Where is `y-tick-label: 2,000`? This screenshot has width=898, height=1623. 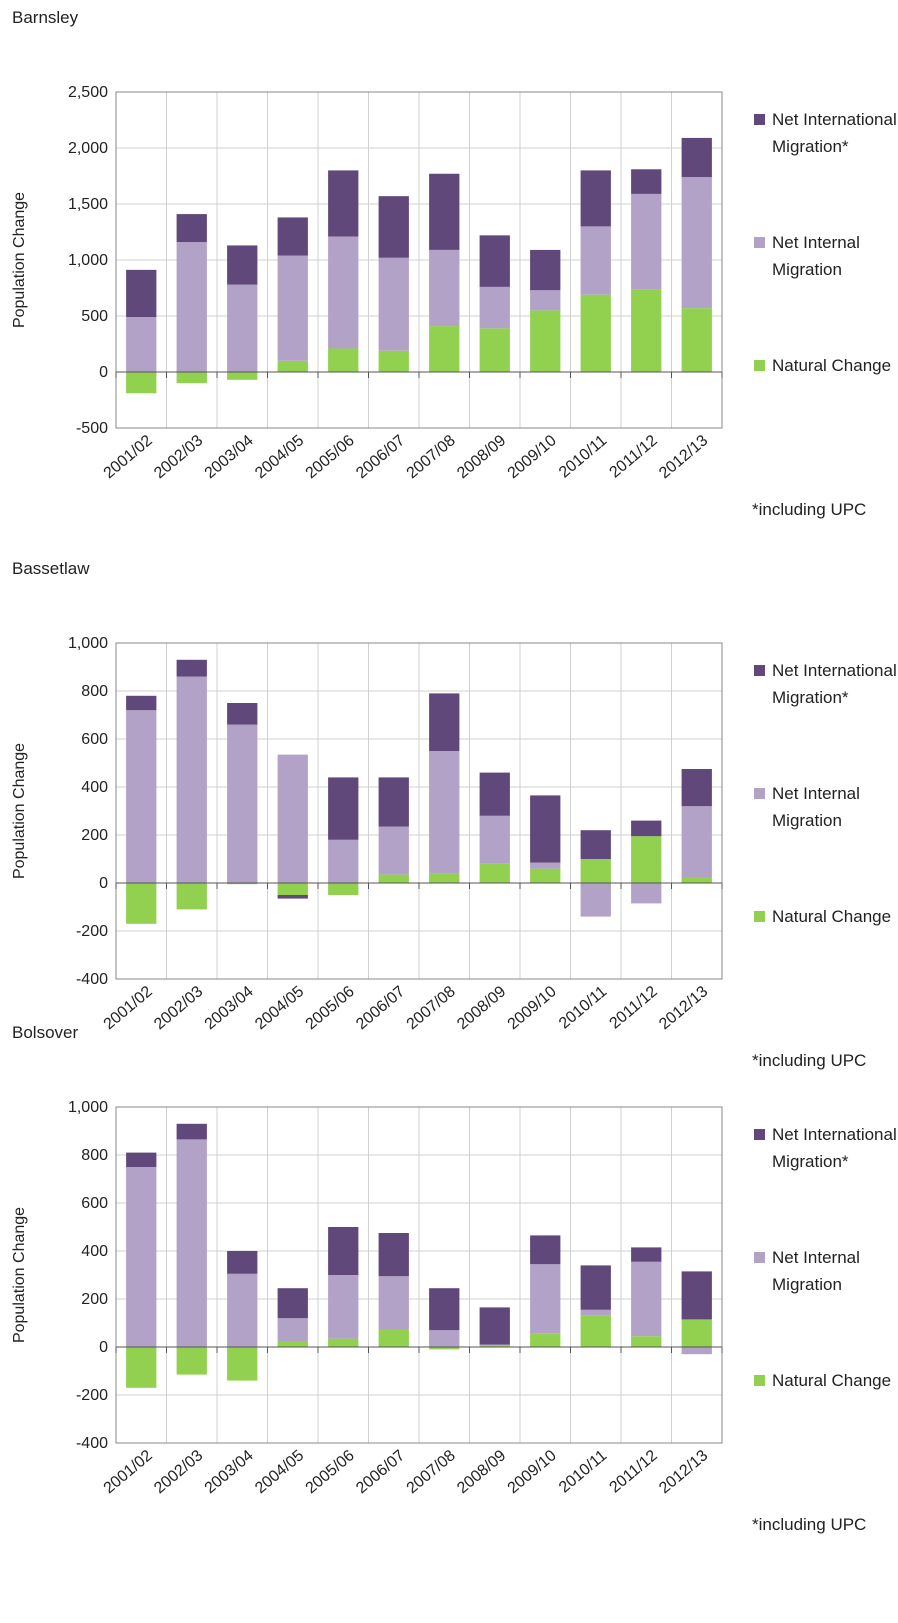 y-tick-label: 2,000 is located at coordinates (88, 148).